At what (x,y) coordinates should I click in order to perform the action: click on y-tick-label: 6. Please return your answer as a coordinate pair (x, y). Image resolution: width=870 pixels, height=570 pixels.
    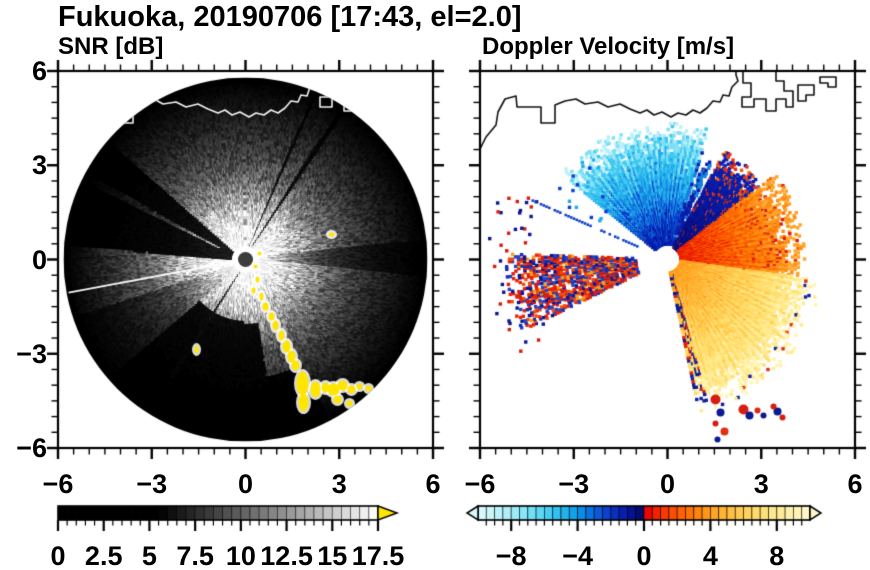
    Looking at the image, I should click on (39, 71).